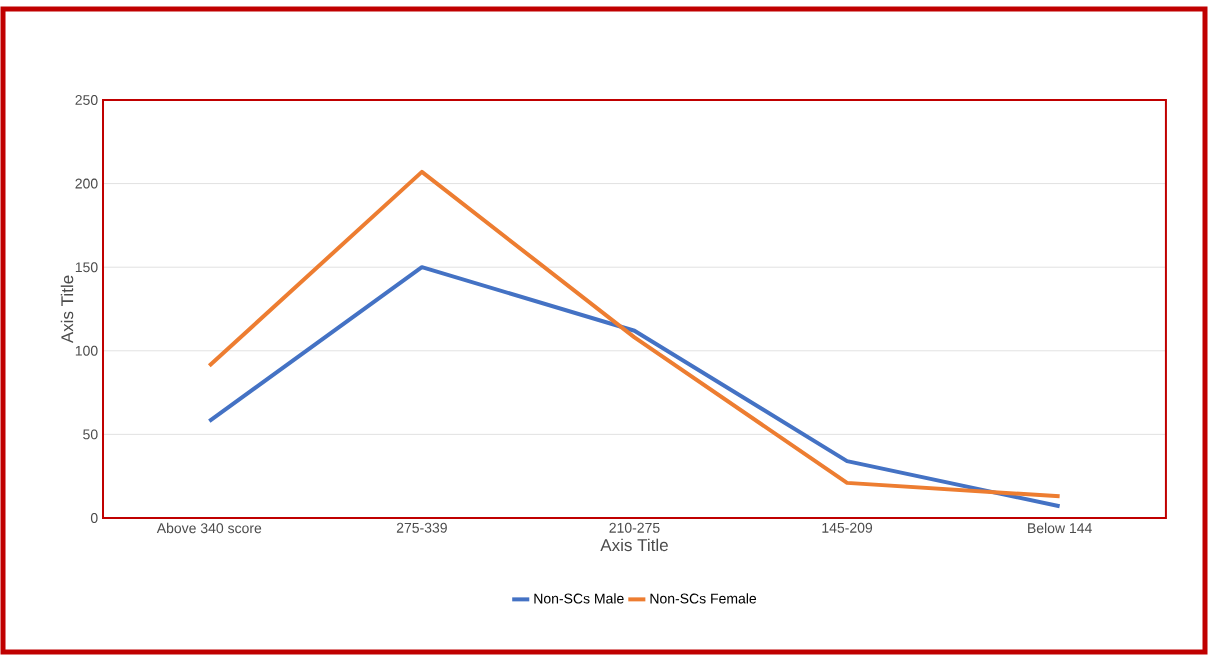 The image size is (1208, 655). I want to click on x-axis-title: Axis Title, so click(634, 545).